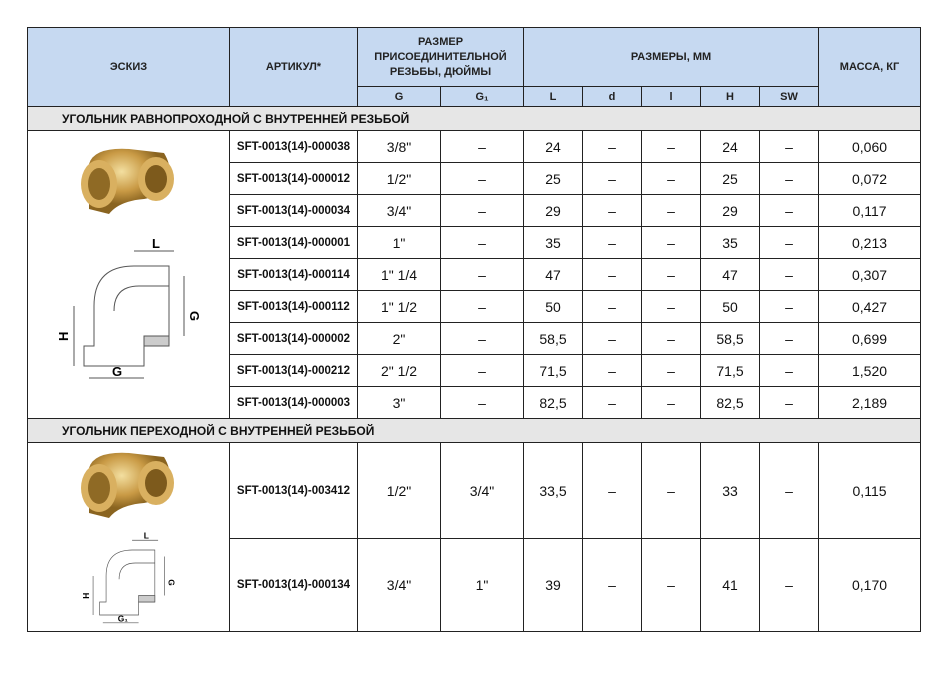 The height and width of the screenshot is (673, 929). I want to click on dim-L-cell: 35, so click(553, 242).